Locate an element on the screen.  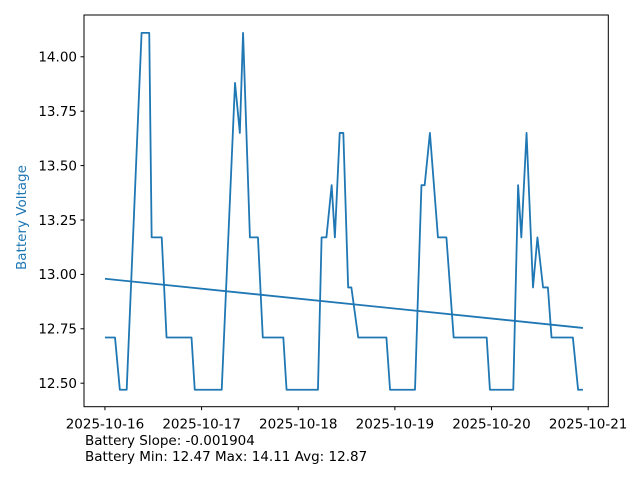
y-tick-label: 13.00 is located at coordinates (57, 275).